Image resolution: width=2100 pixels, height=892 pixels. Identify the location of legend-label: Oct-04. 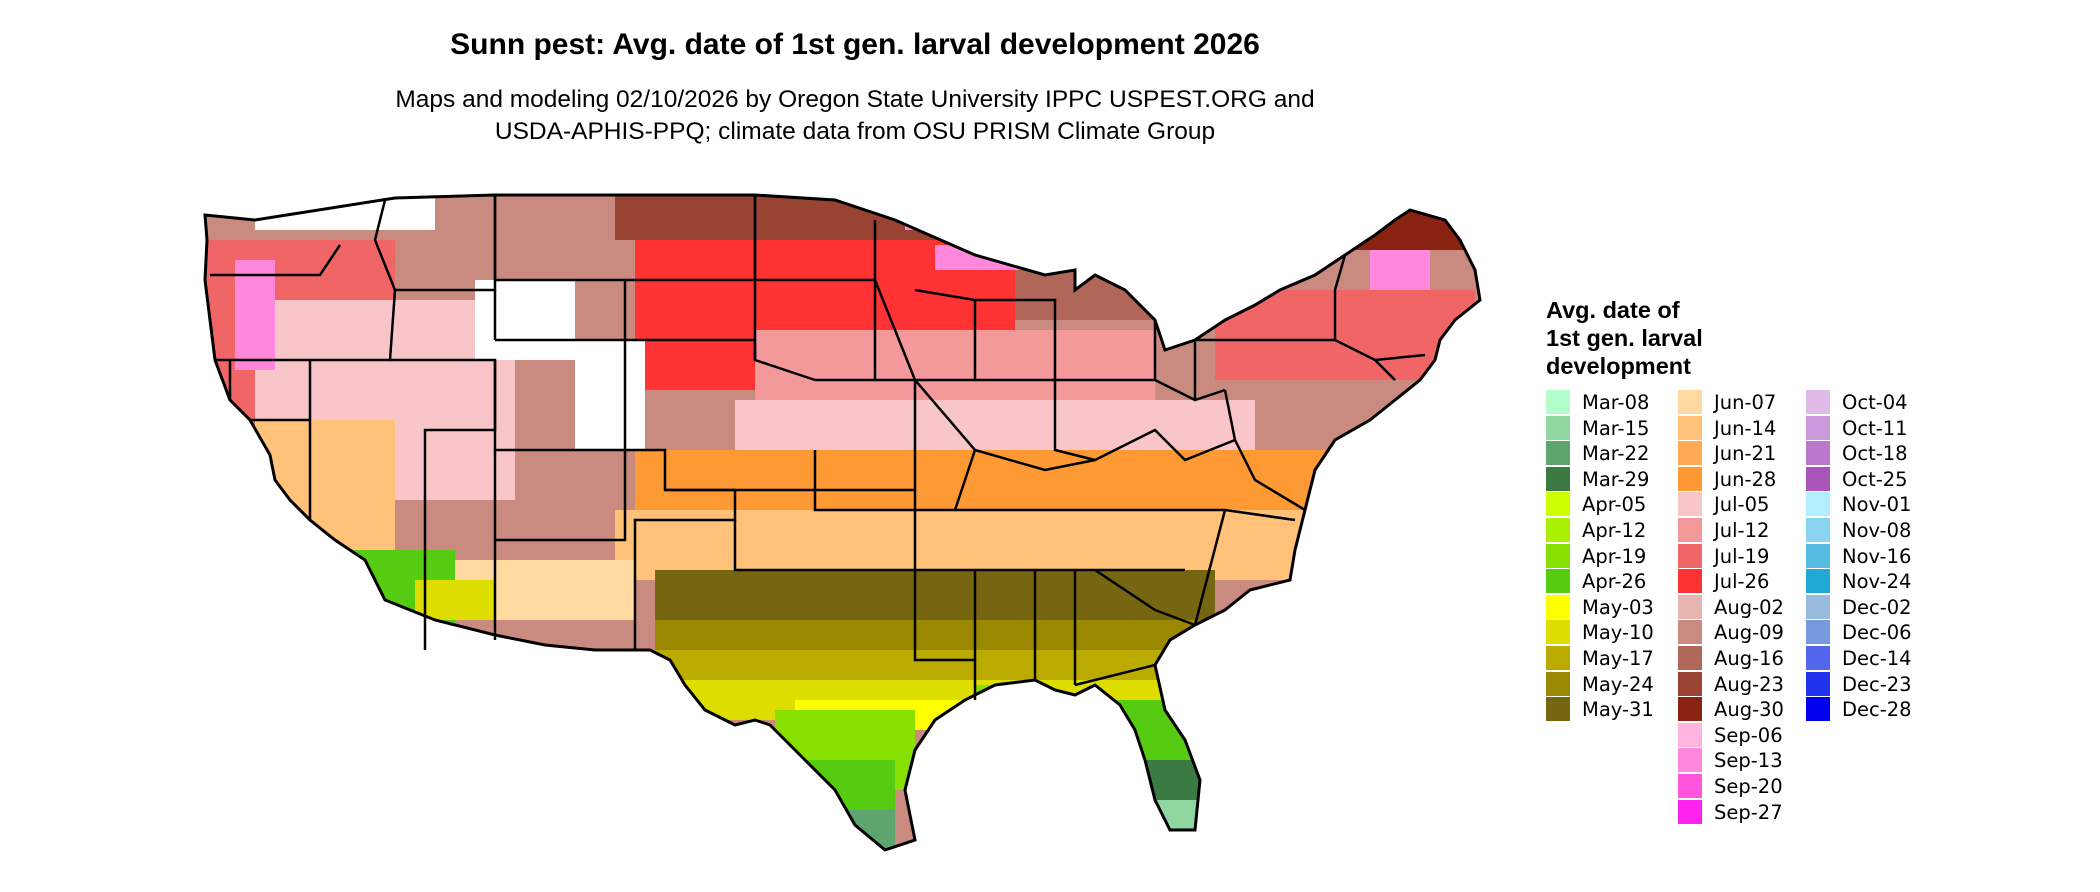
(1875, 402).